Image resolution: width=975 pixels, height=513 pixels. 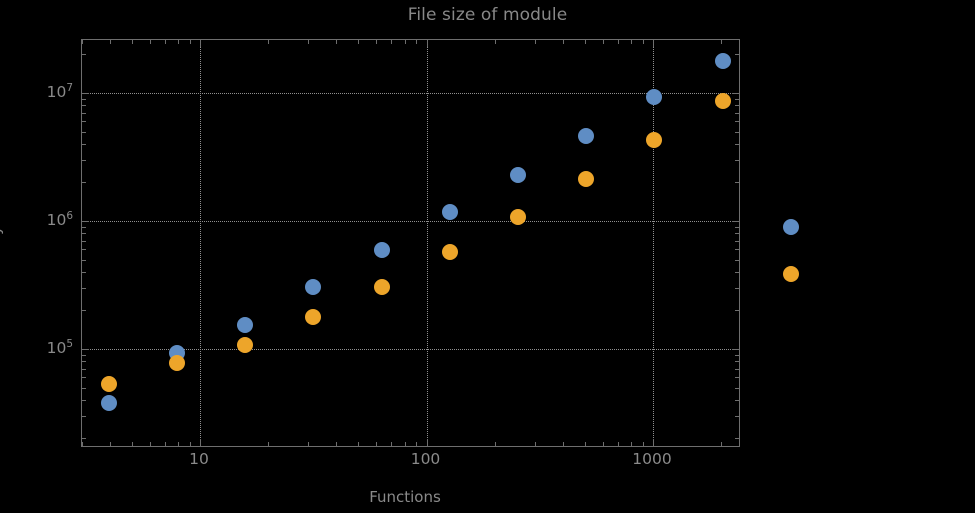 I want to click on y-tick-label: 107, so click(x=60, y=92).